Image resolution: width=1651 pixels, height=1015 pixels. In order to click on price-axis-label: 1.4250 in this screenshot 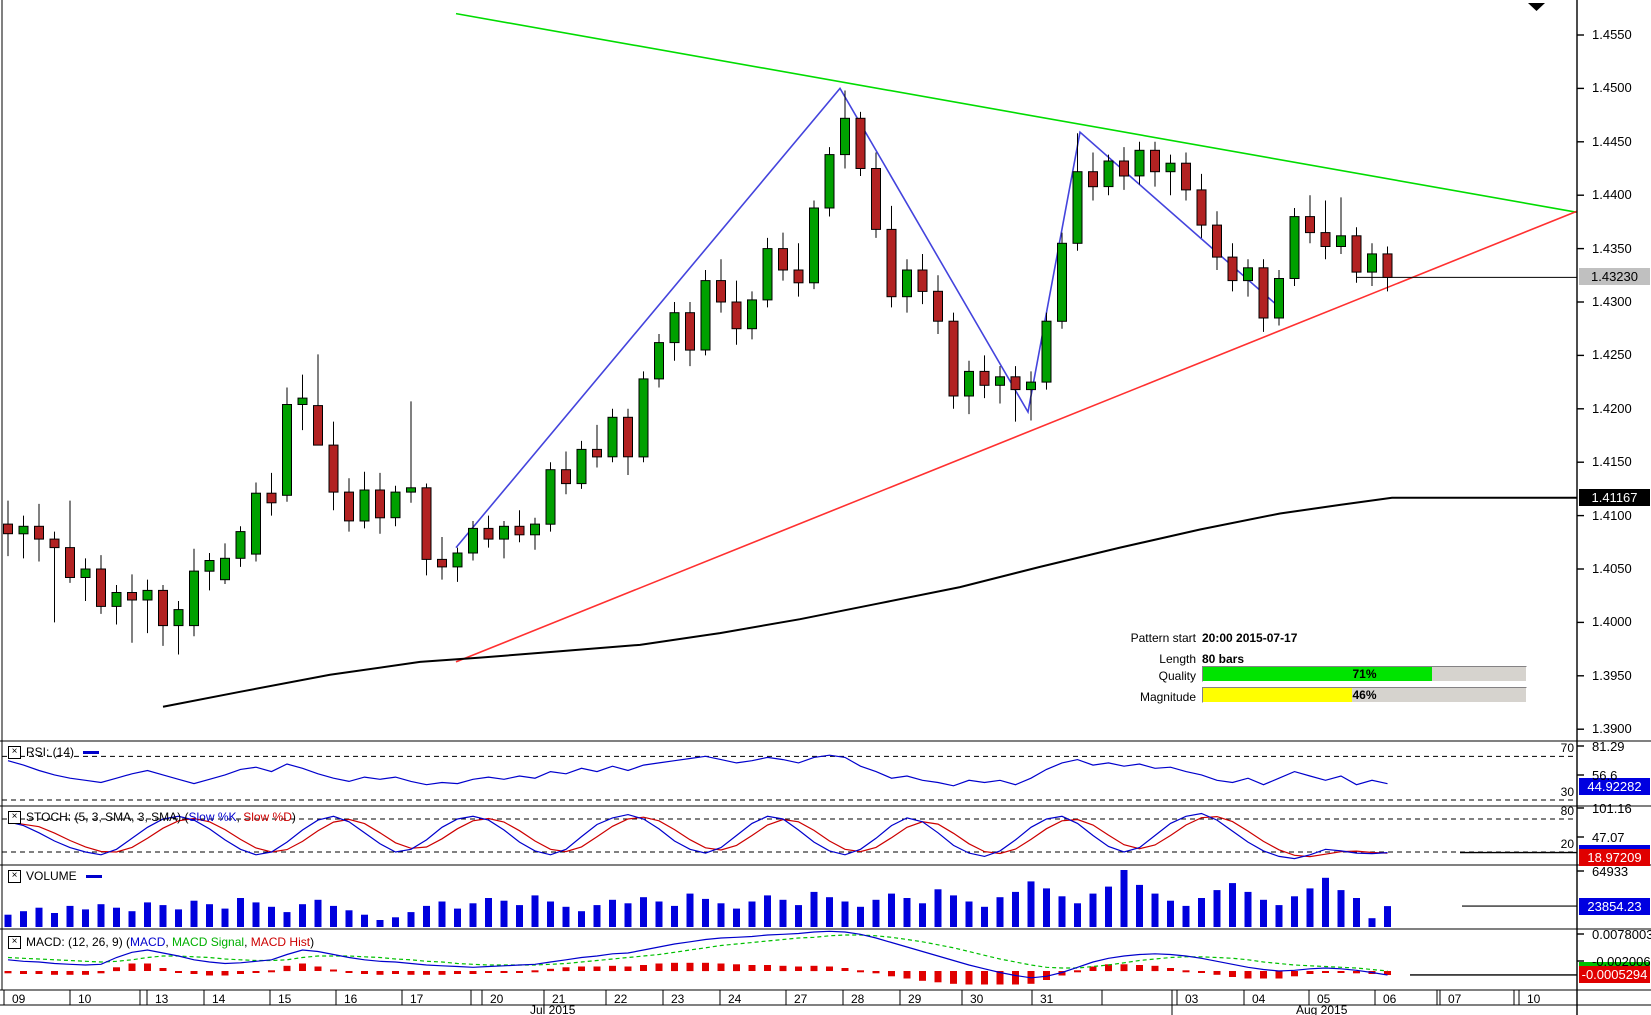, I will do `click(1612, 355)`.